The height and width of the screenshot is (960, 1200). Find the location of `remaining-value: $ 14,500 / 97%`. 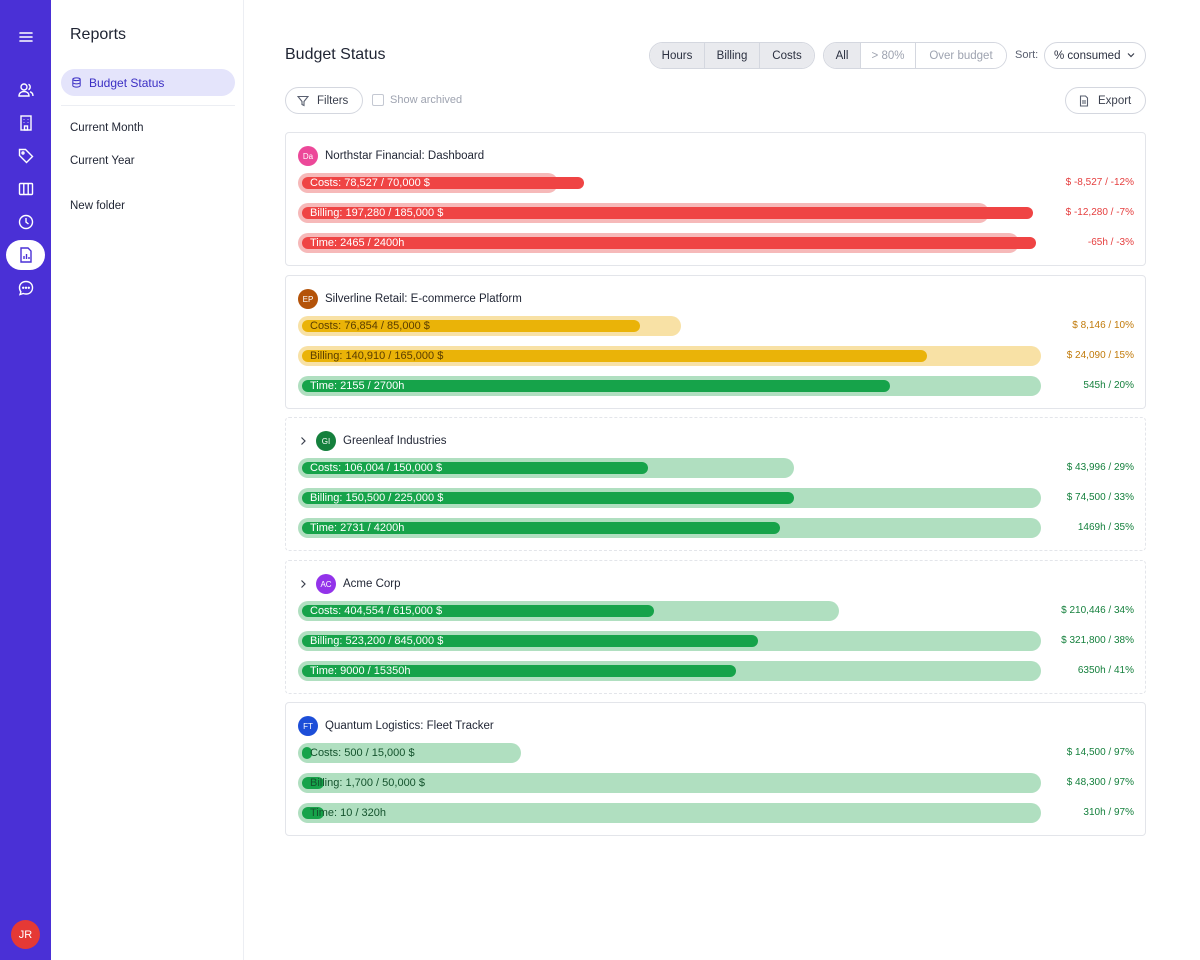

remaining-value: $ 14,500 / 97% is located at coordinates (1100, 752).